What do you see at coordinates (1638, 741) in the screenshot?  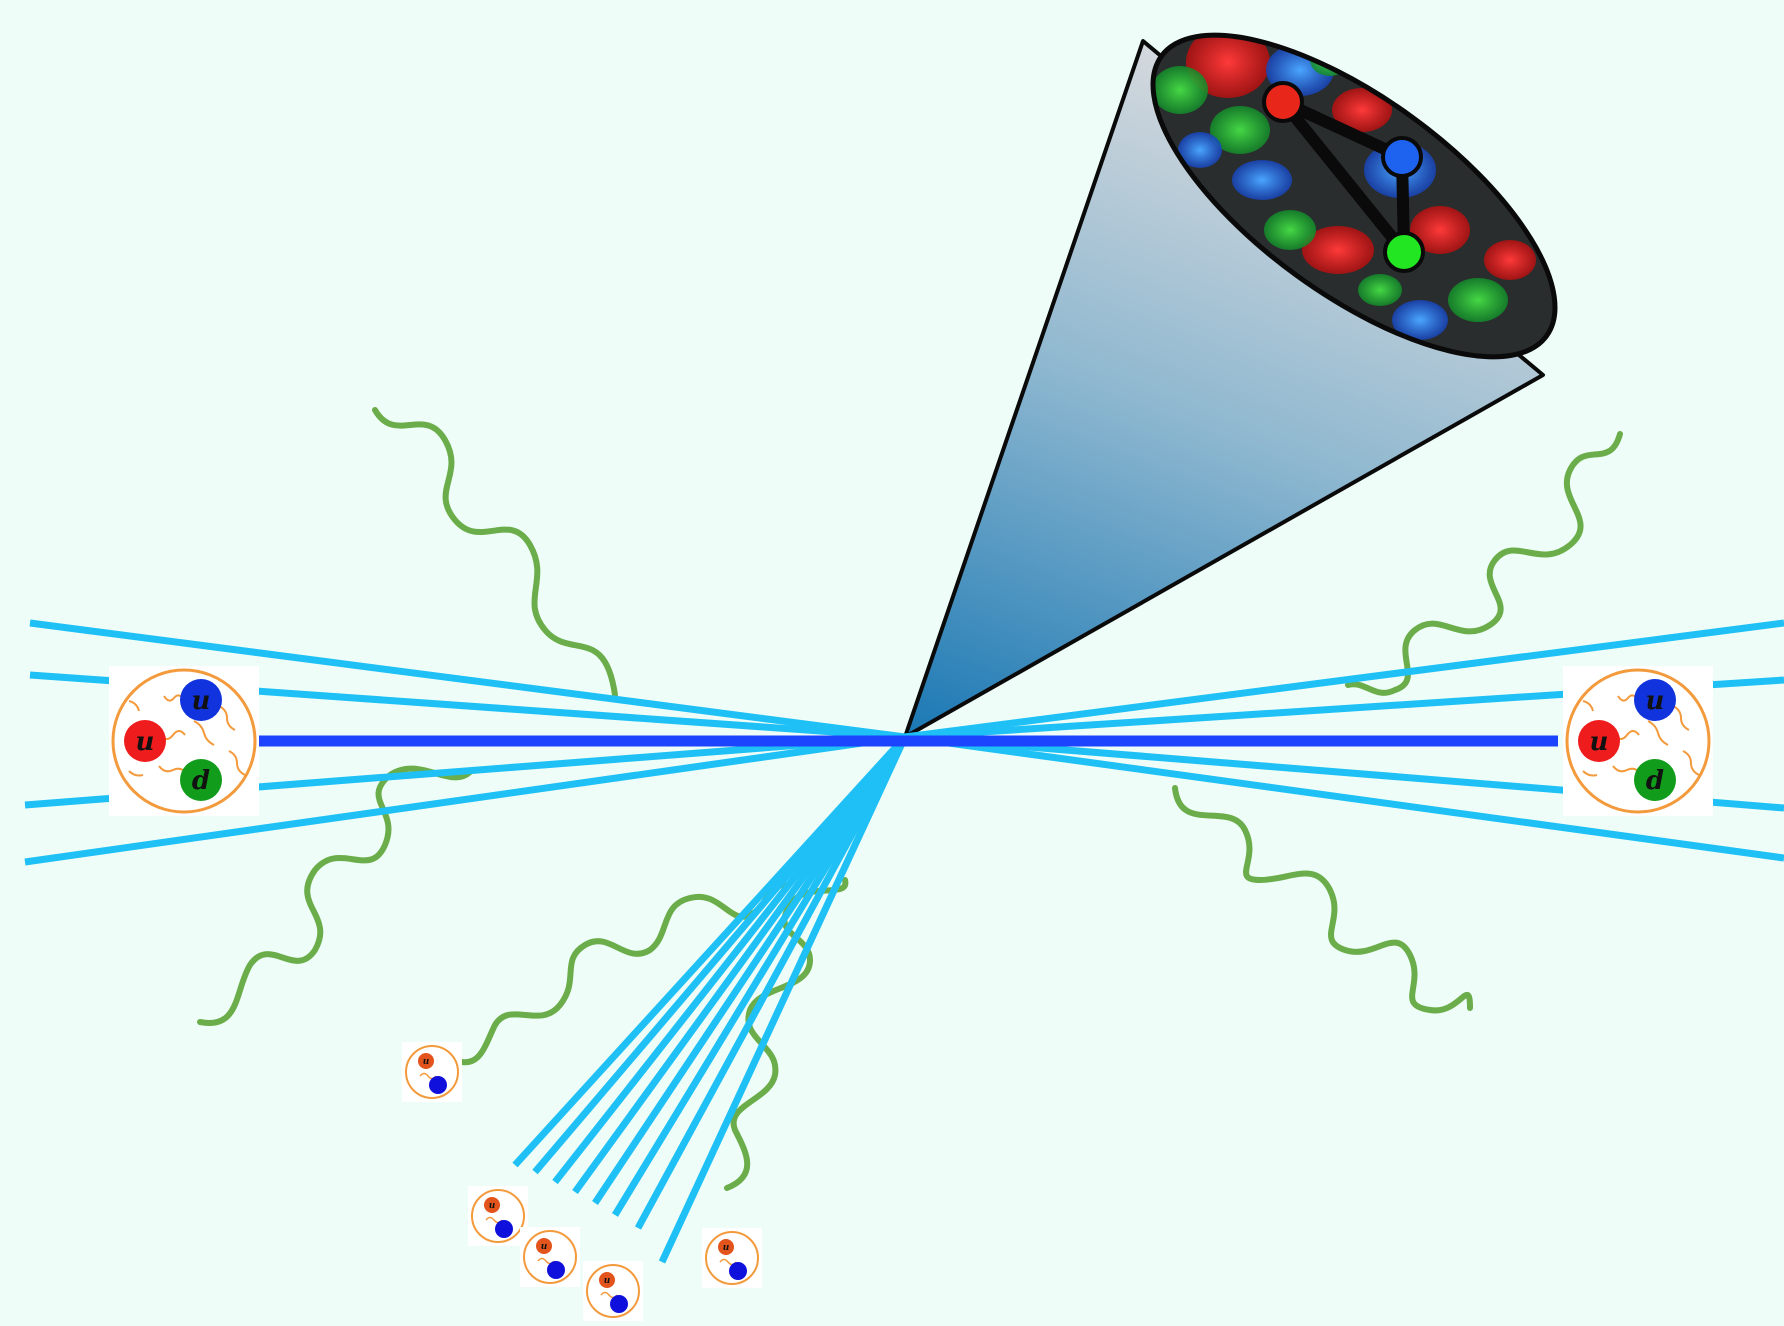 I see `proton-right: u u d` at bounding box center [1638, 741].